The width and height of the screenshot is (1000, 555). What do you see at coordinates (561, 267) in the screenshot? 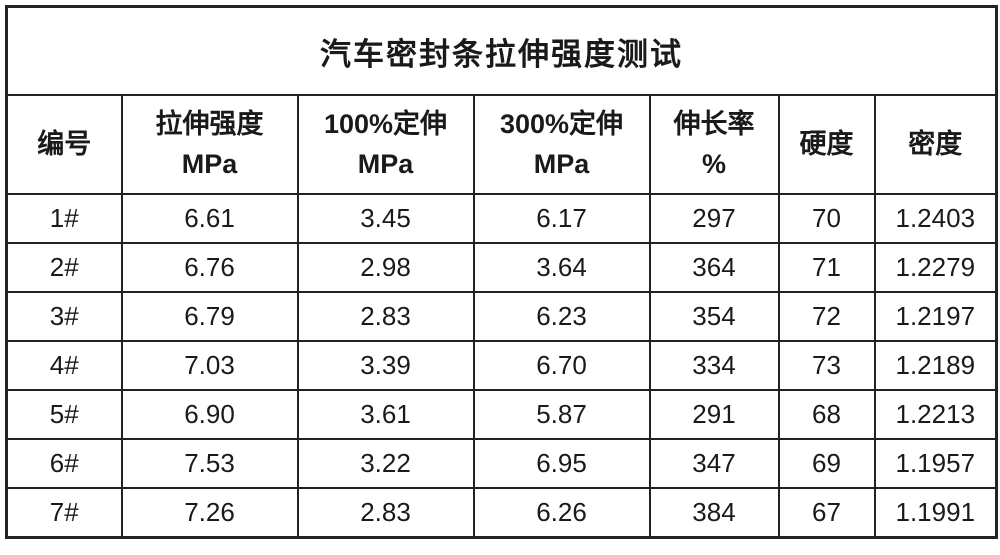
I see `cell-300-modulus: 3.64` at bounding box center [561, 267].